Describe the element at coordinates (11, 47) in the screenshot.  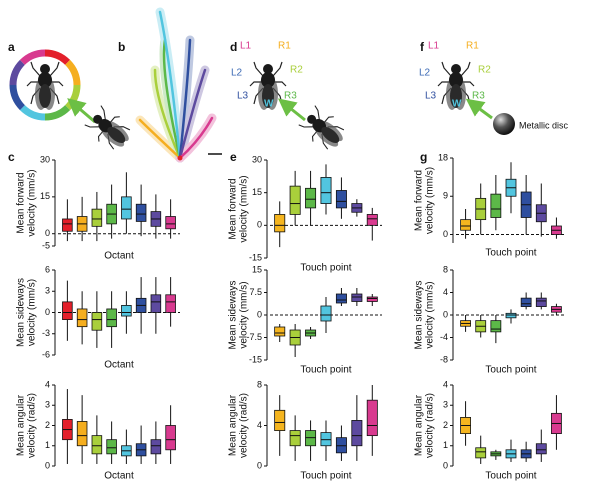
I see `panel-label: a` at that location.